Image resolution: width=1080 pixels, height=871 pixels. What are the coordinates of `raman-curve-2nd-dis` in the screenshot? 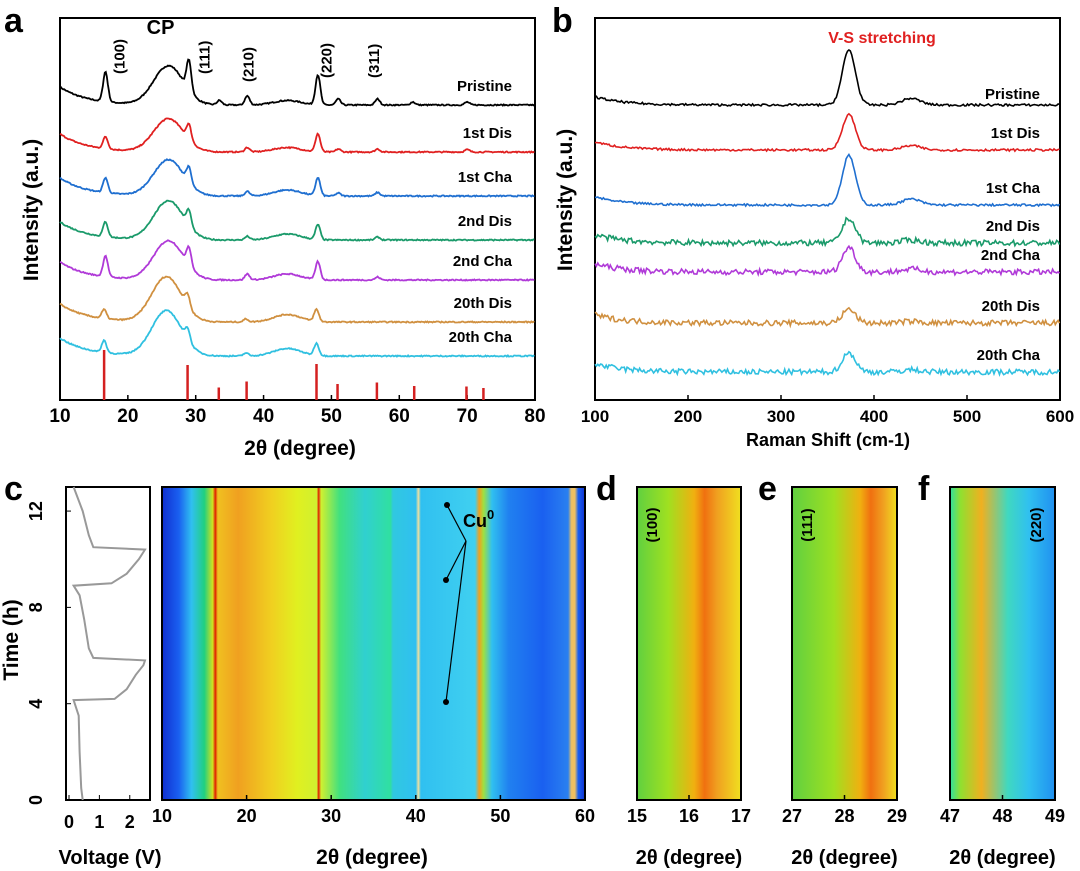 It's located at (827, 232).